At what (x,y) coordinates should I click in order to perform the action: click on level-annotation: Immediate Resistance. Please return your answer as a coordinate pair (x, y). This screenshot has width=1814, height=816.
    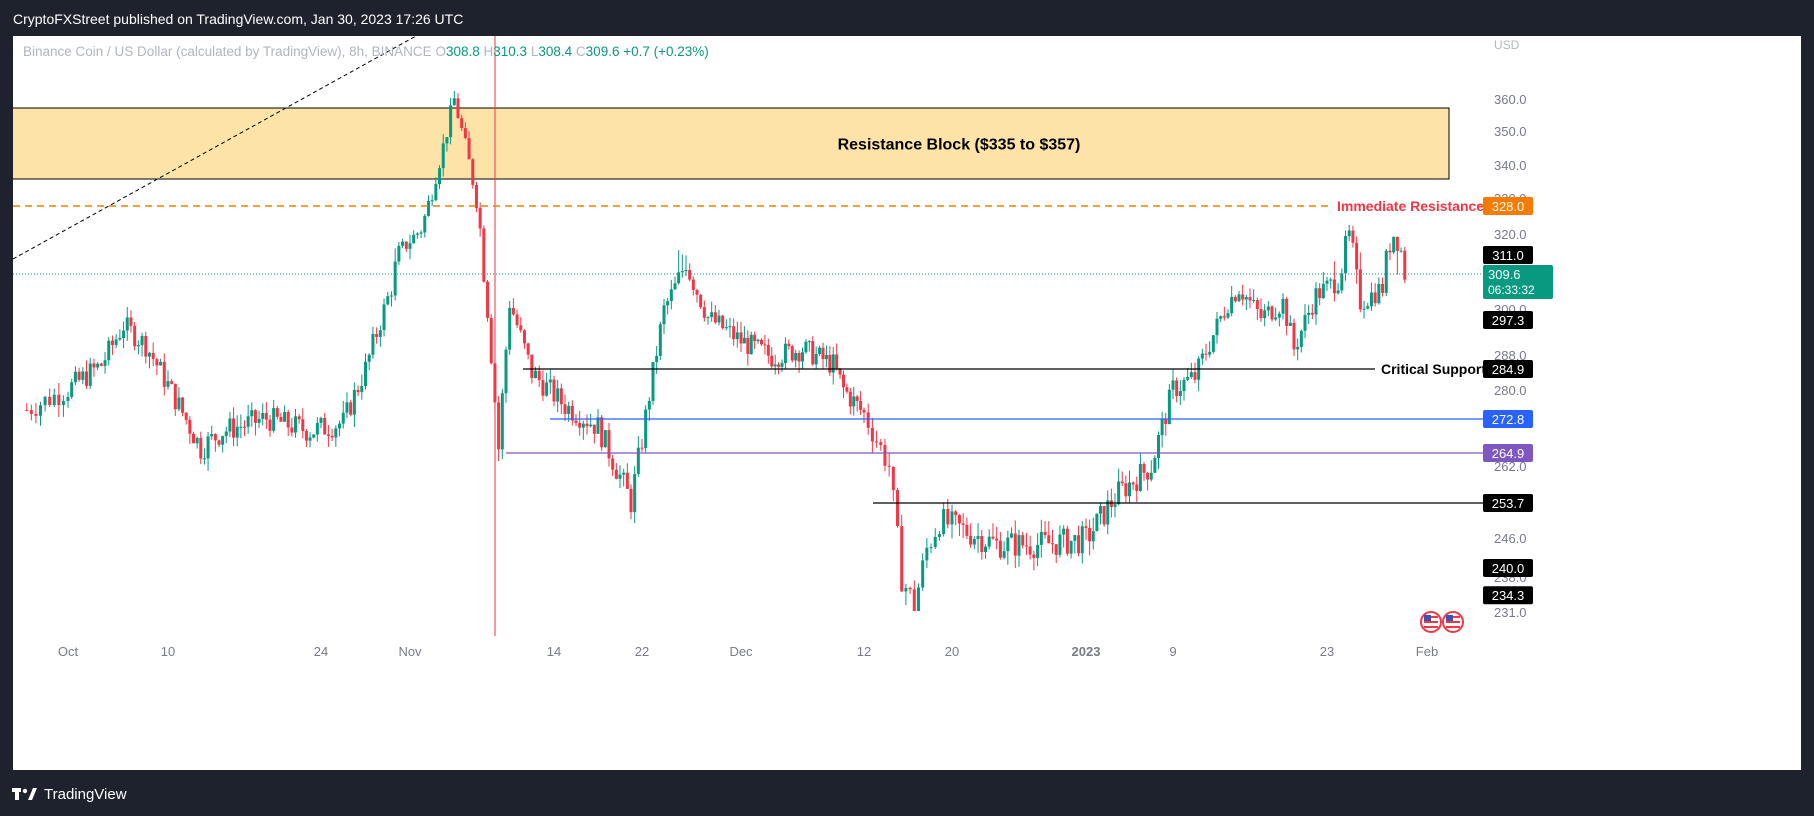
    Looking at the image, I should click on (1410, 206).